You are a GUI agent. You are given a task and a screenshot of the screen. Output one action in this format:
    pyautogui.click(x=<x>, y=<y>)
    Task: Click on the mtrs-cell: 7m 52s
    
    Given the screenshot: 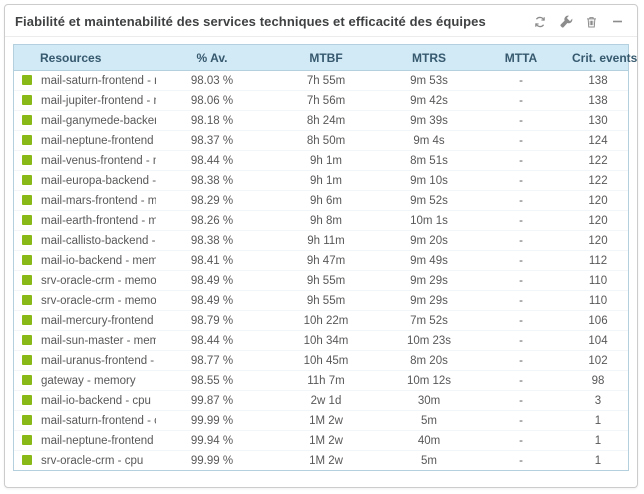 What is the action you would take?
    pyautogui.click(x=429, y=320)
    